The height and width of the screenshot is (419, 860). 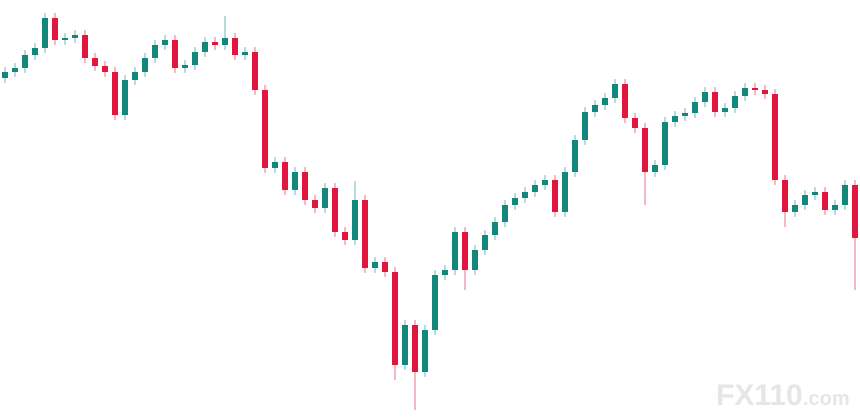 I want to click on watermark-brand: FX110, so click(x=759, y=395).